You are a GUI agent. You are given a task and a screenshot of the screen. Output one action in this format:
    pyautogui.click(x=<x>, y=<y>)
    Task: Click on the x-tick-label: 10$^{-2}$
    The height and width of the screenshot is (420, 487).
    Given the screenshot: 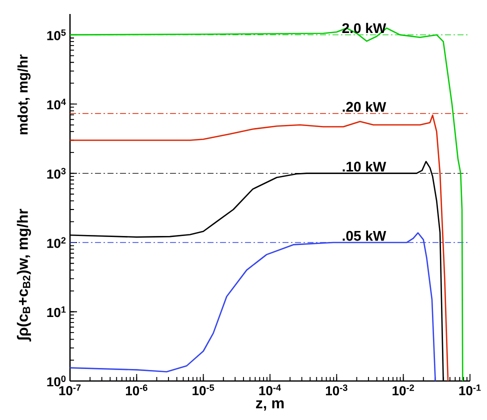 What is the action you would take?
    pyautogui.click(x=403, y=390)
    